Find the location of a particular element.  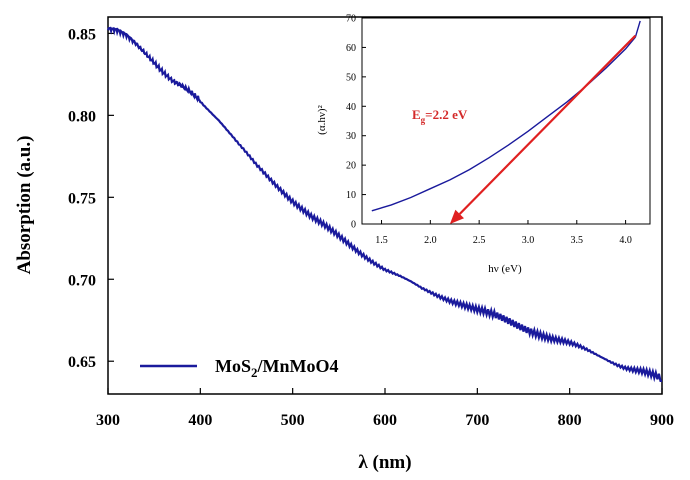

x-axis-title: λ (nm) is located at coordinates (384, 462).